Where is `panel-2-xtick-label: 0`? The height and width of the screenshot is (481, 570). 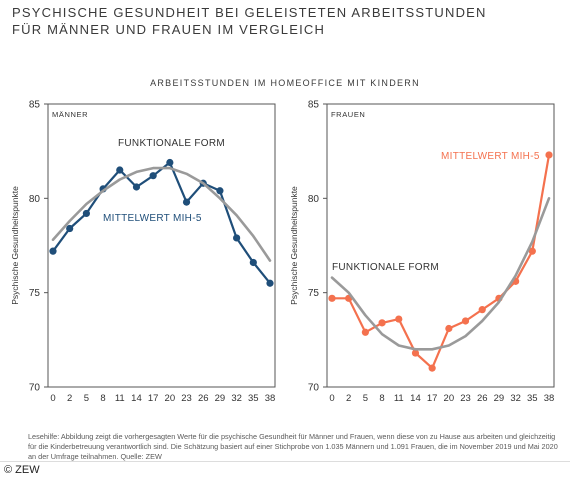
panel-2-xtick-label: 0 is located at coordinates (331, 398).